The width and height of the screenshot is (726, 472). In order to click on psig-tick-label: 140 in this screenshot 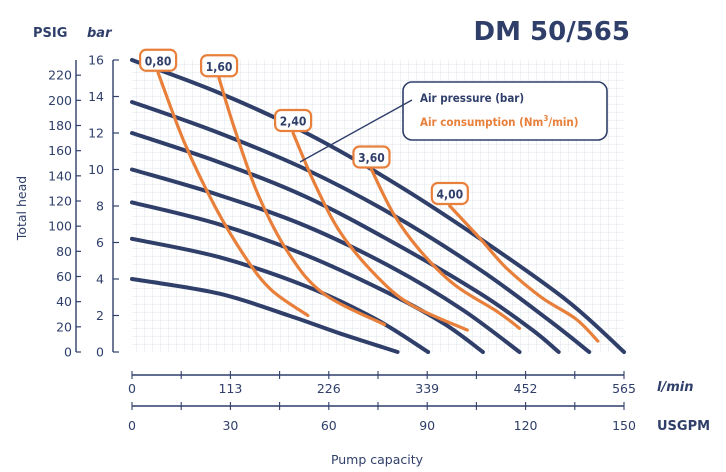, I will do `click(60, 175)`.